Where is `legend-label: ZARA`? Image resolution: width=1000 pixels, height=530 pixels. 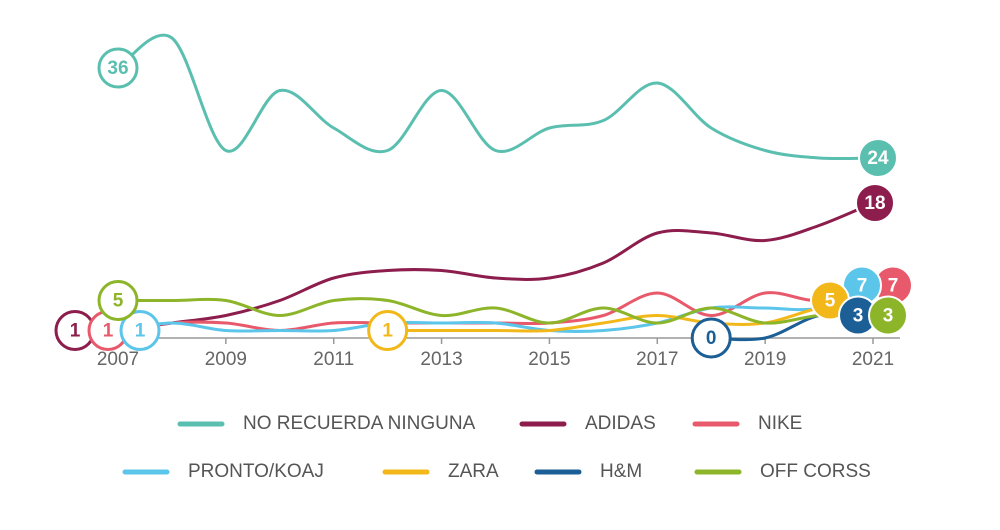
legend-label: ZARA is located at coordinates (473, 471).